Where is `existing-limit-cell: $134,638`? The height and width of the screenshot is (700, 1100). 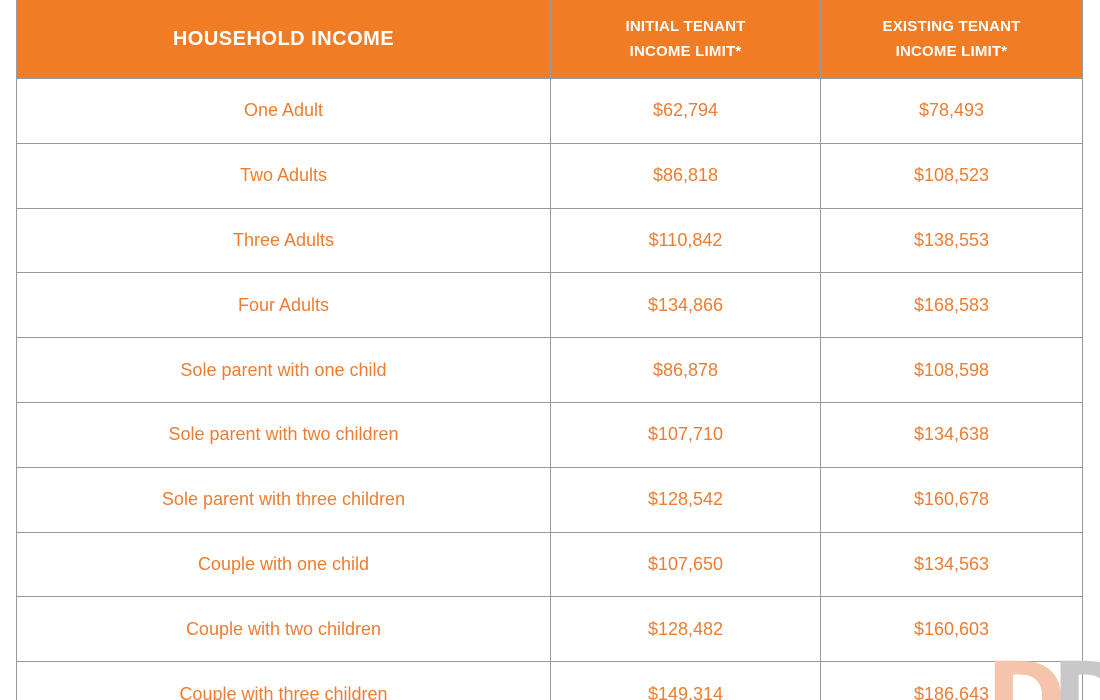 existing-limit-cell: $134,638 is located at coordinates (951, 434).